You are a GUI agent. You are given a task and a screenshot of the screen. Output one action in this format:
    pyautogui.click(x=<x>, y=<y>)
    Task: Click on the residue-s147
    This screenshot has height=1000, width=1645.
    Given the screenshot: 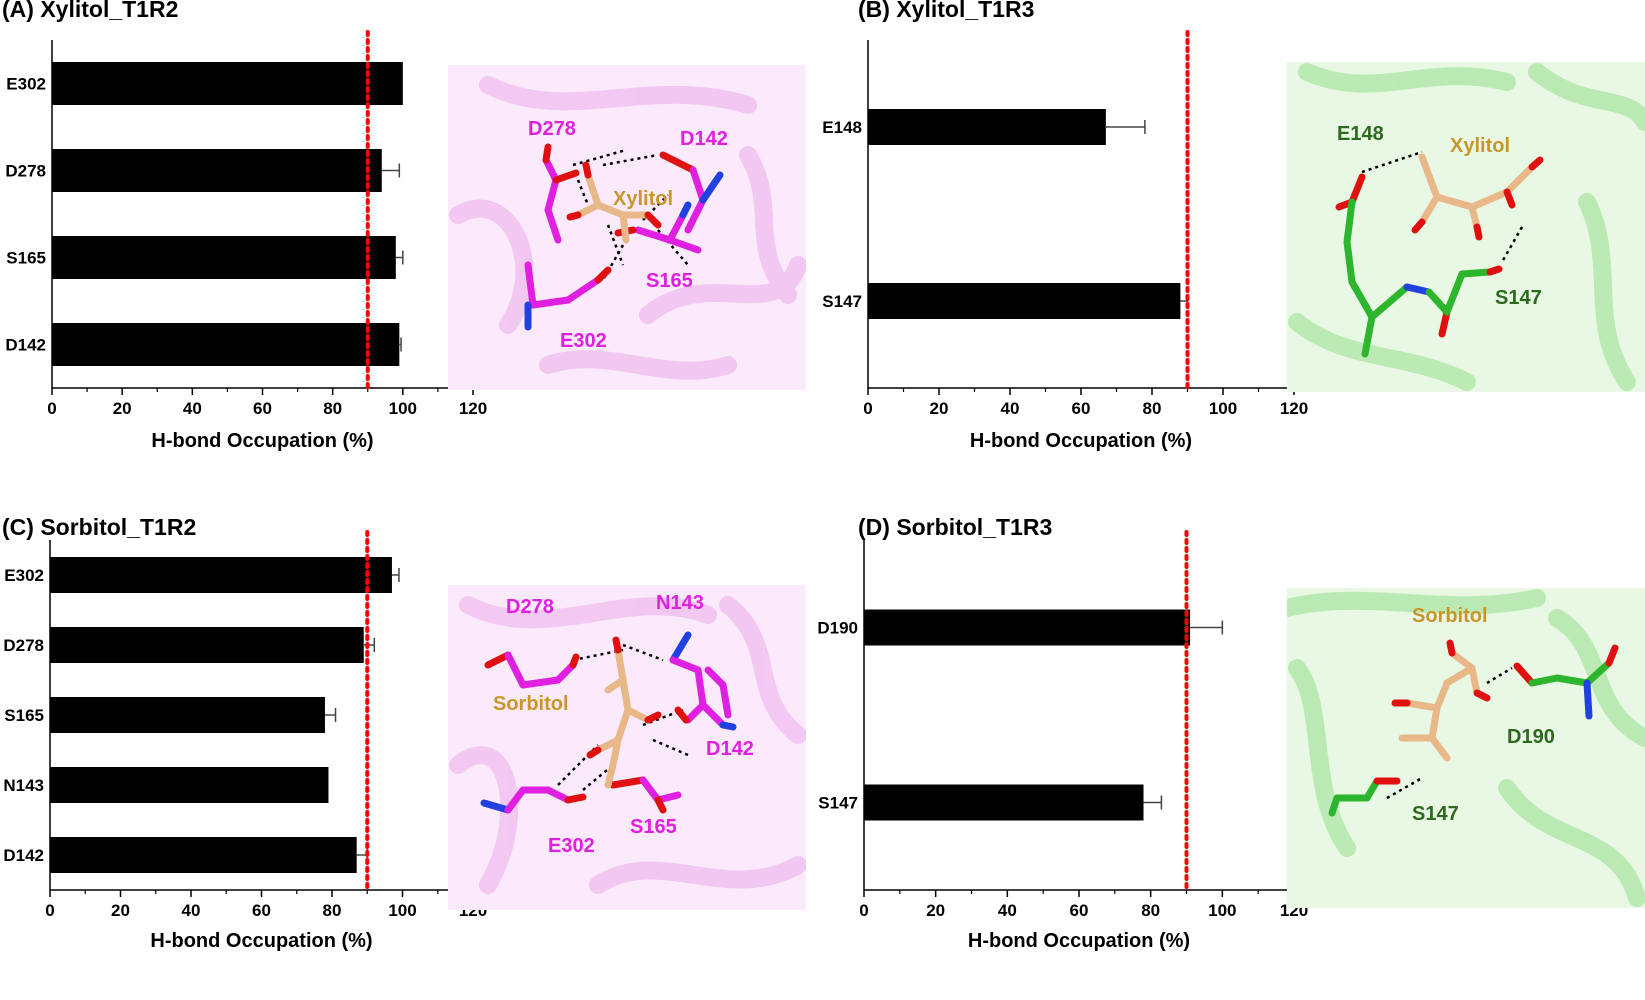 What is the action you would take?
    pyautogui.click(x=1364, y=797)
    